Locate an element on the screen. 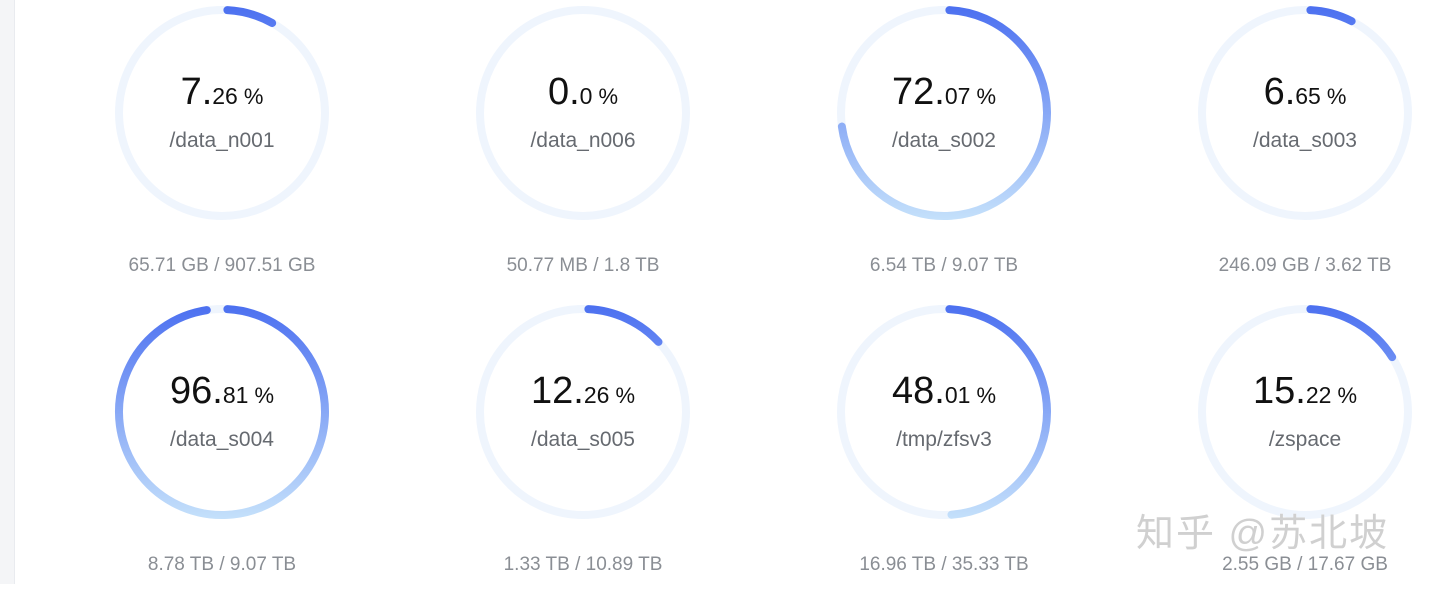 This screenshot has width=1440, height=602. usage-percent: 7.26% is located at coordinates (222, 92).